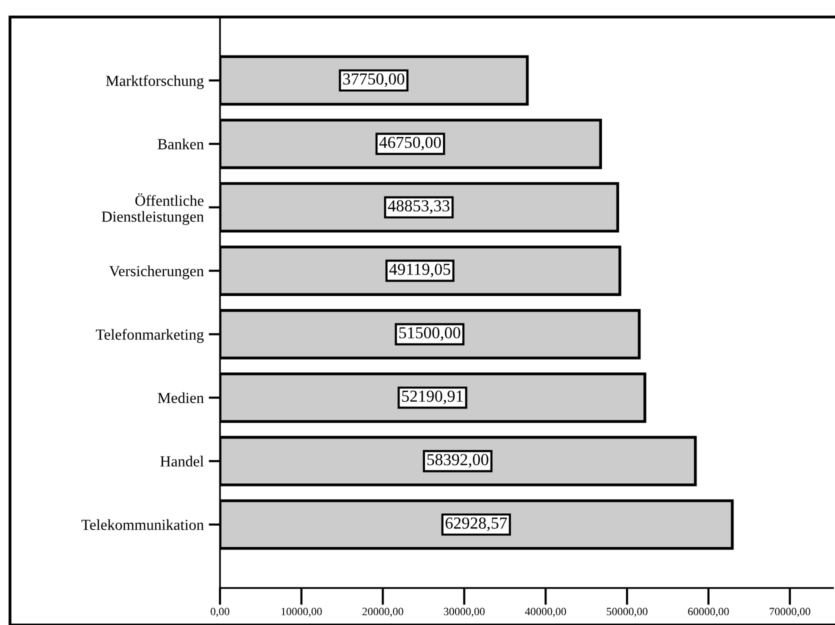 The image size is (835, 625). Describe the element at coordinates (545, 612) in the screenshot. I see `x-tick-label: 40000,00` at that location.